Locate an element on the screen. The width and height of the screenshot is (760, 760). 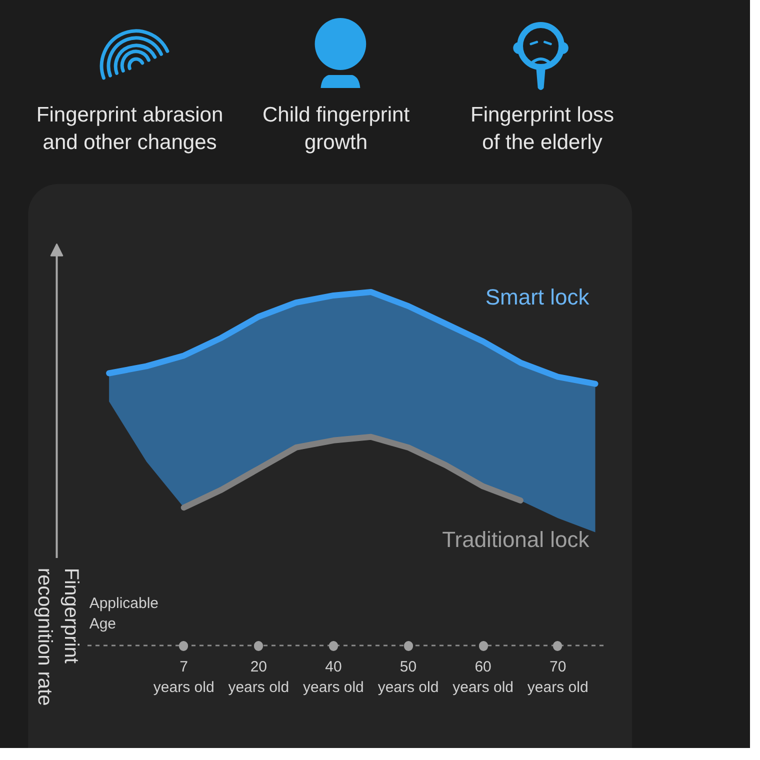
x-tick-label: 7 years old is located at coordinates (183, 677).